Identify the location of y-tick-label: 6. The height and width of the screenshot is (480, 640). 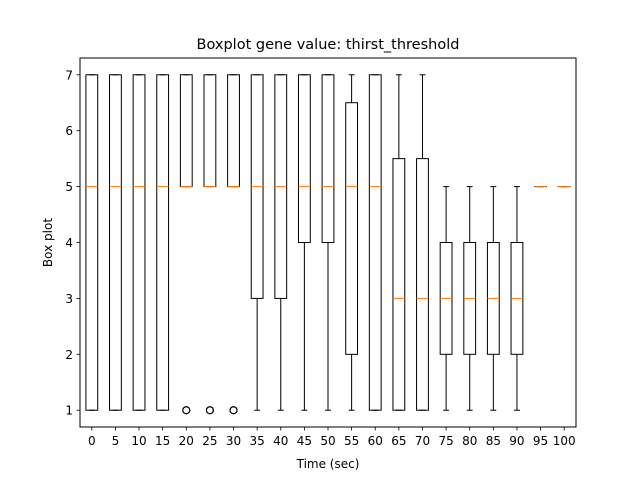
(69, 131).